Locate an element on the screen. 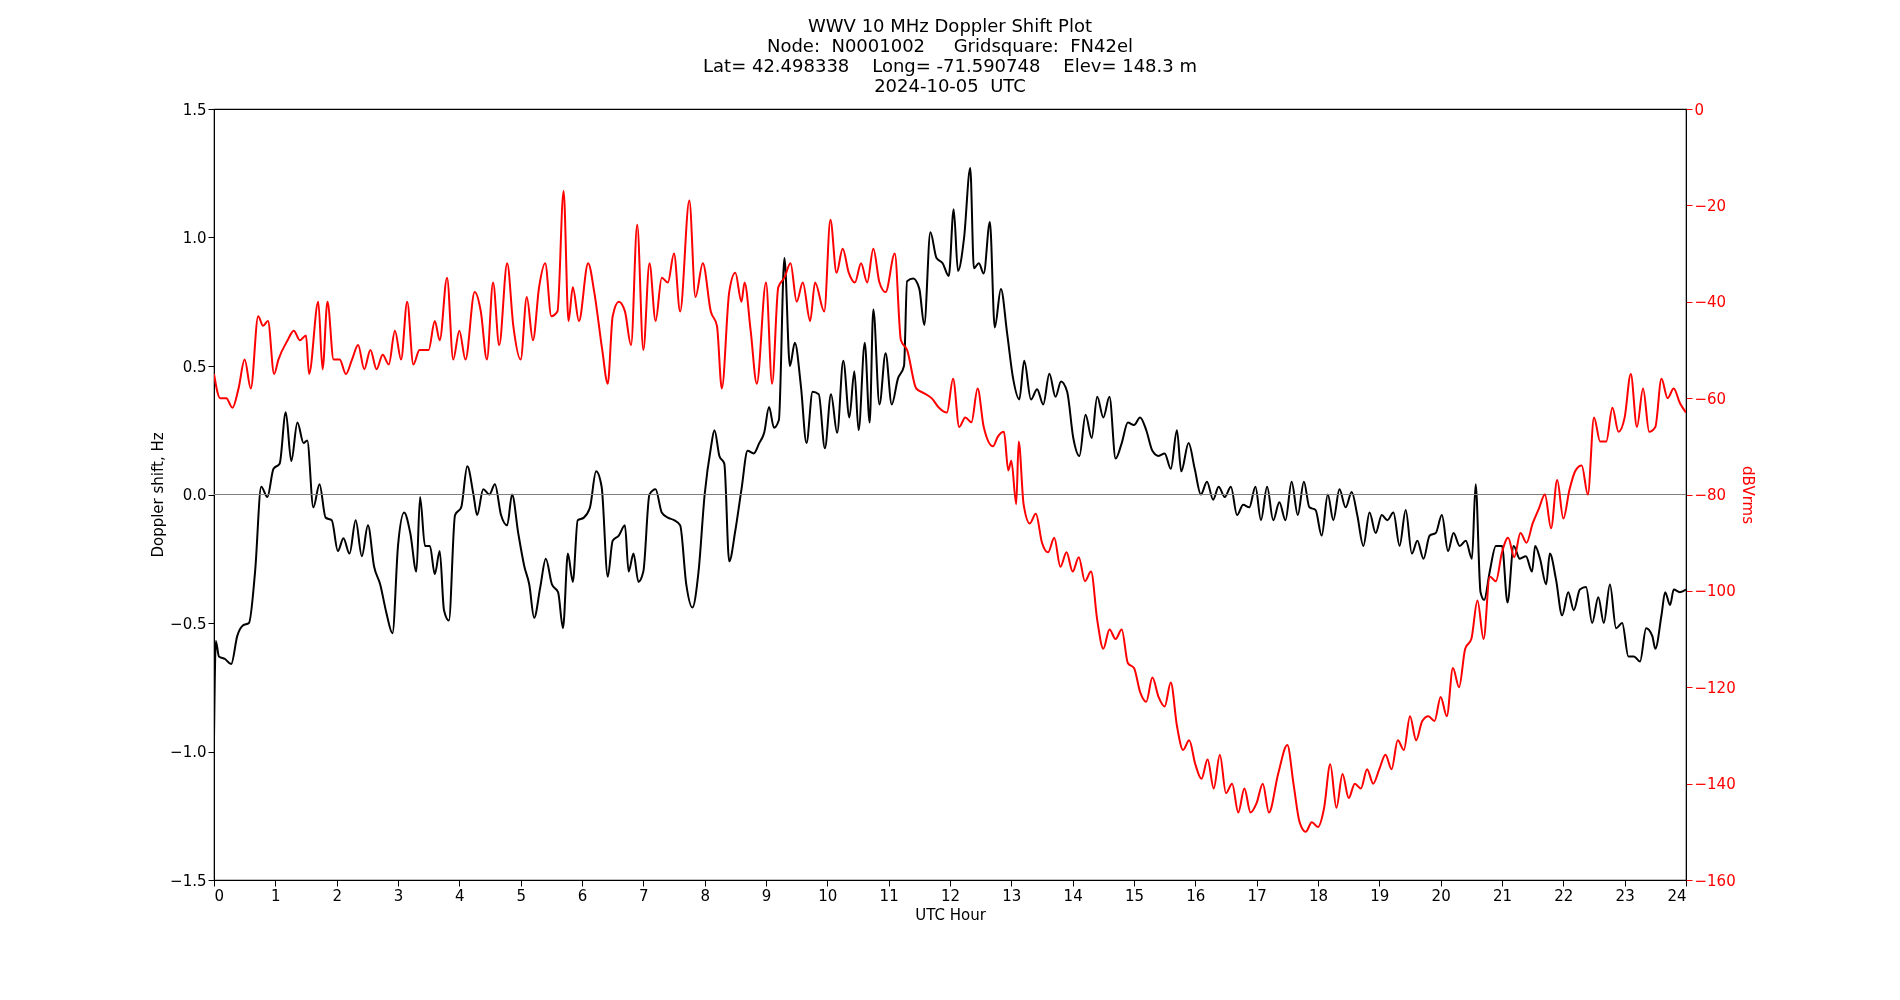  x-tick-label: 22 is located at coordinates (1564, 895).